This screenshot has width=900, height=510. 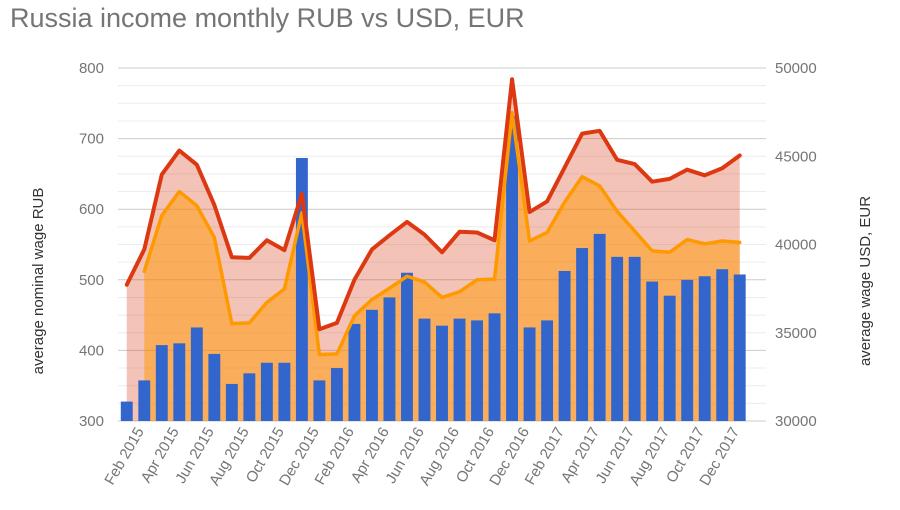 What do you see at coordinates (796, 333) in the screenshot?
I see `y-right-tick-label: 35000` at bounding box center [796, 333].